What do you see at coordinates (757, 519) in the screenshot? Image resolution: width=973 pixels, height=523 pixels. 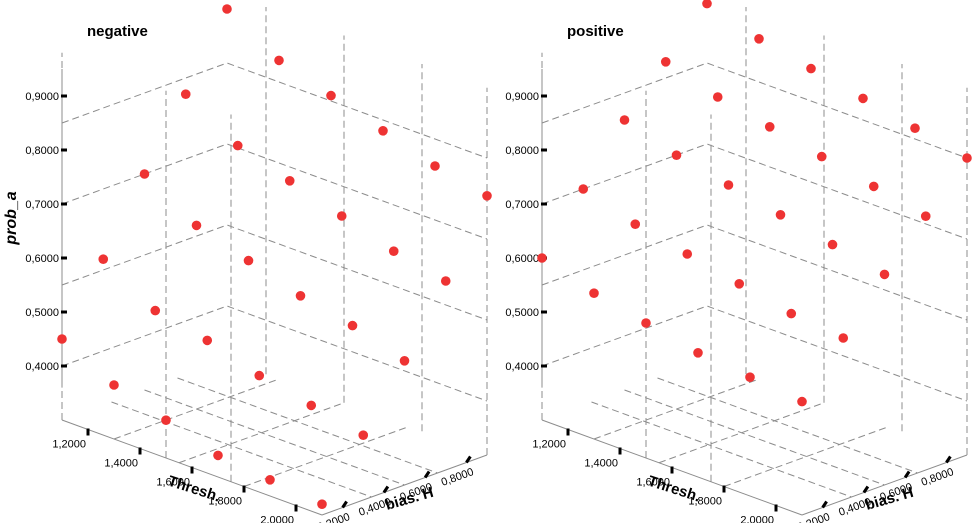 I see `x-tick-label: 2,0000` at bounding box center [757, 519].